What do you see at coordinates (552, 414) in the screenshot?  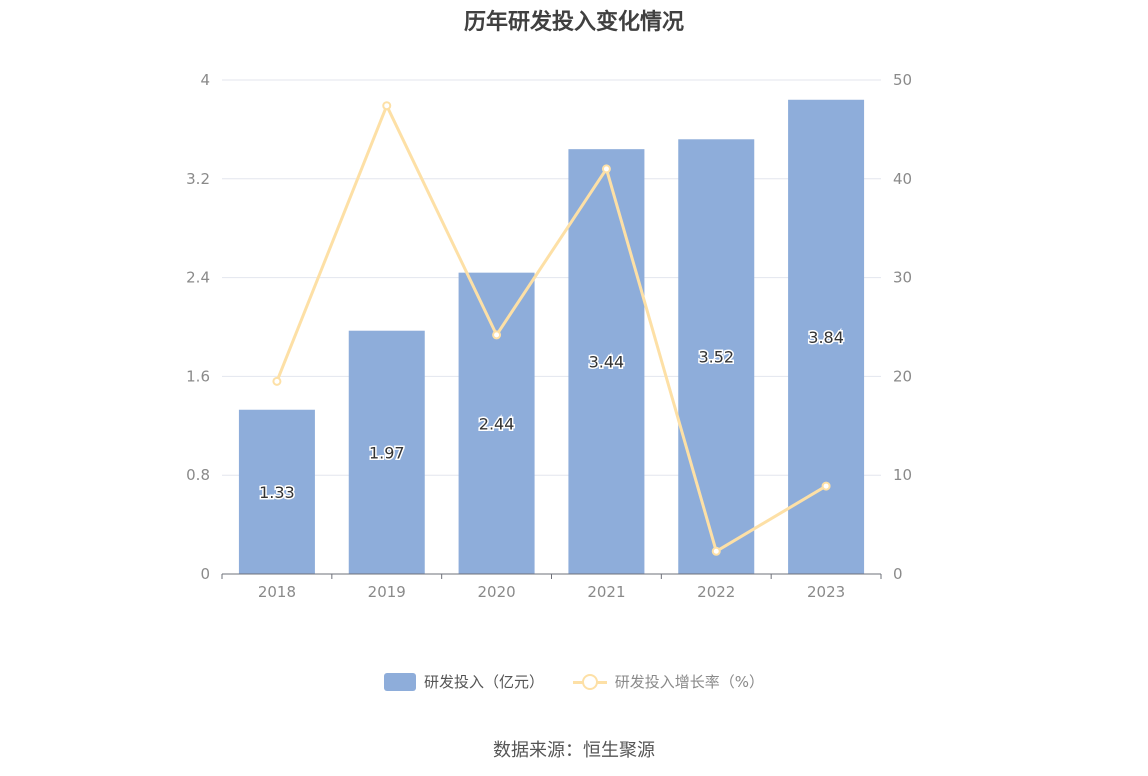 I see `bar-labels: 1.33 1.97 2.44 3.44 3.52 3.84` at bounding box center [552, 414].